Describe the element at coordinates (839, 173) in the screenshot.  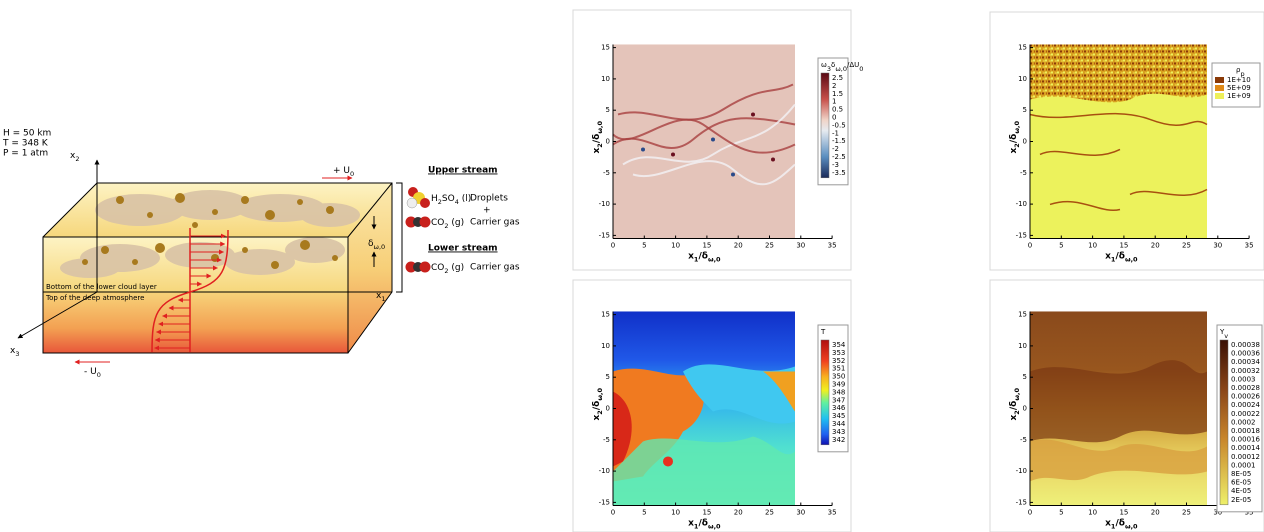
I see `colorbar-label: -3.5` at that location.